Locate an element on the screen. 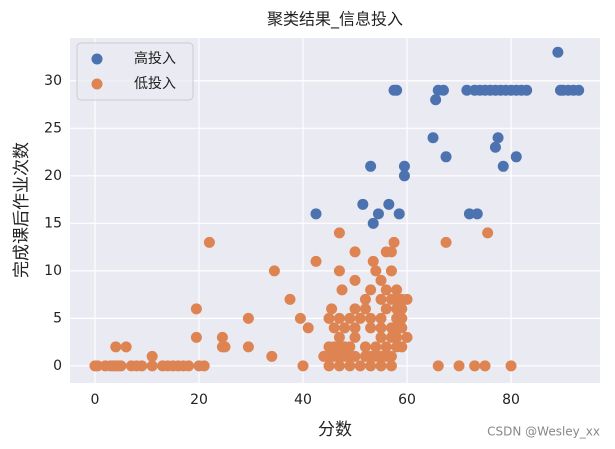 This screenshot has height=449, width=615. legend-box is located at coordinates (135, 71).